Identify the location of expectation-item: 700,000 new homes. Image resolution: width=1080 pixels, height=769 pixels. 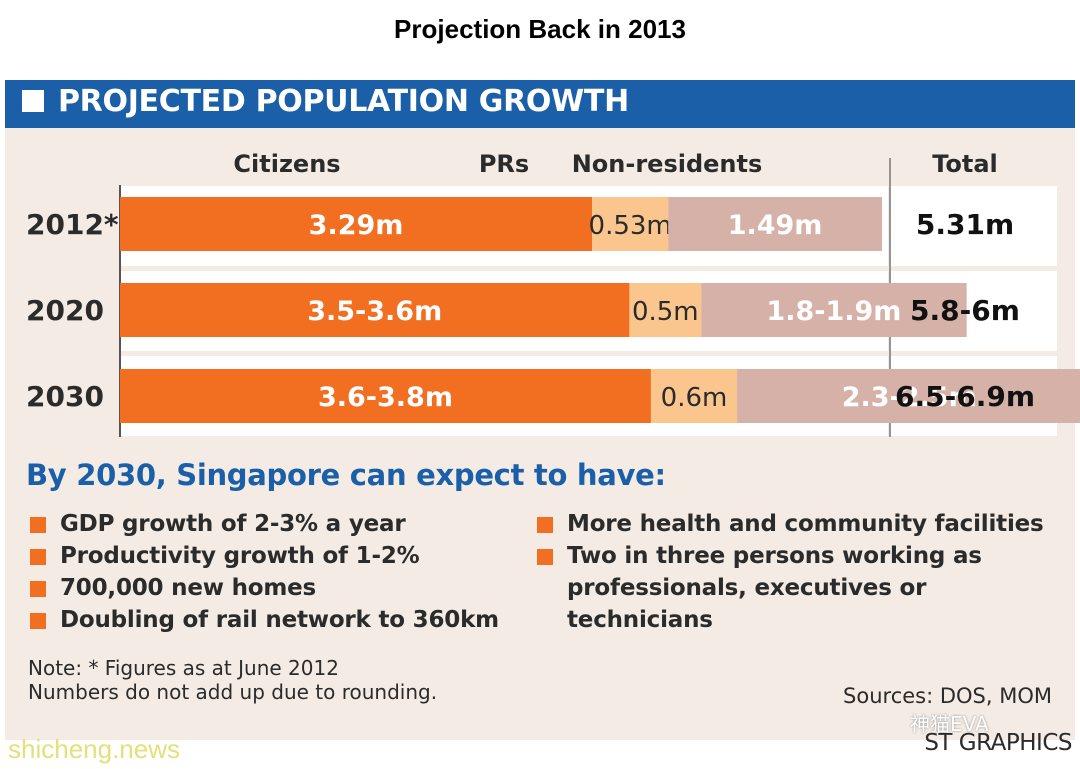
(275, 588).